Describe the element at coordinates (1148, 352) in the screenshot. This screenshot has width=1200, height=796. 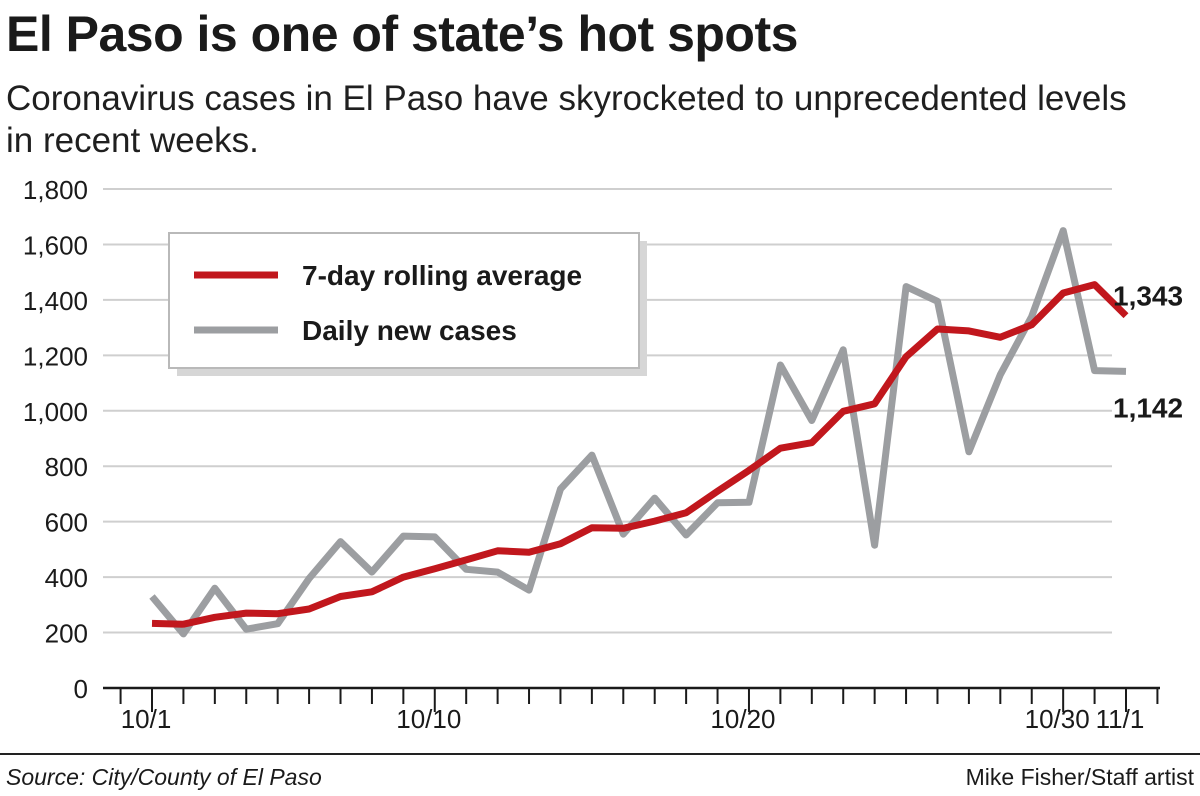
I see `end-value-labels: 1,343 1,142` at that location.